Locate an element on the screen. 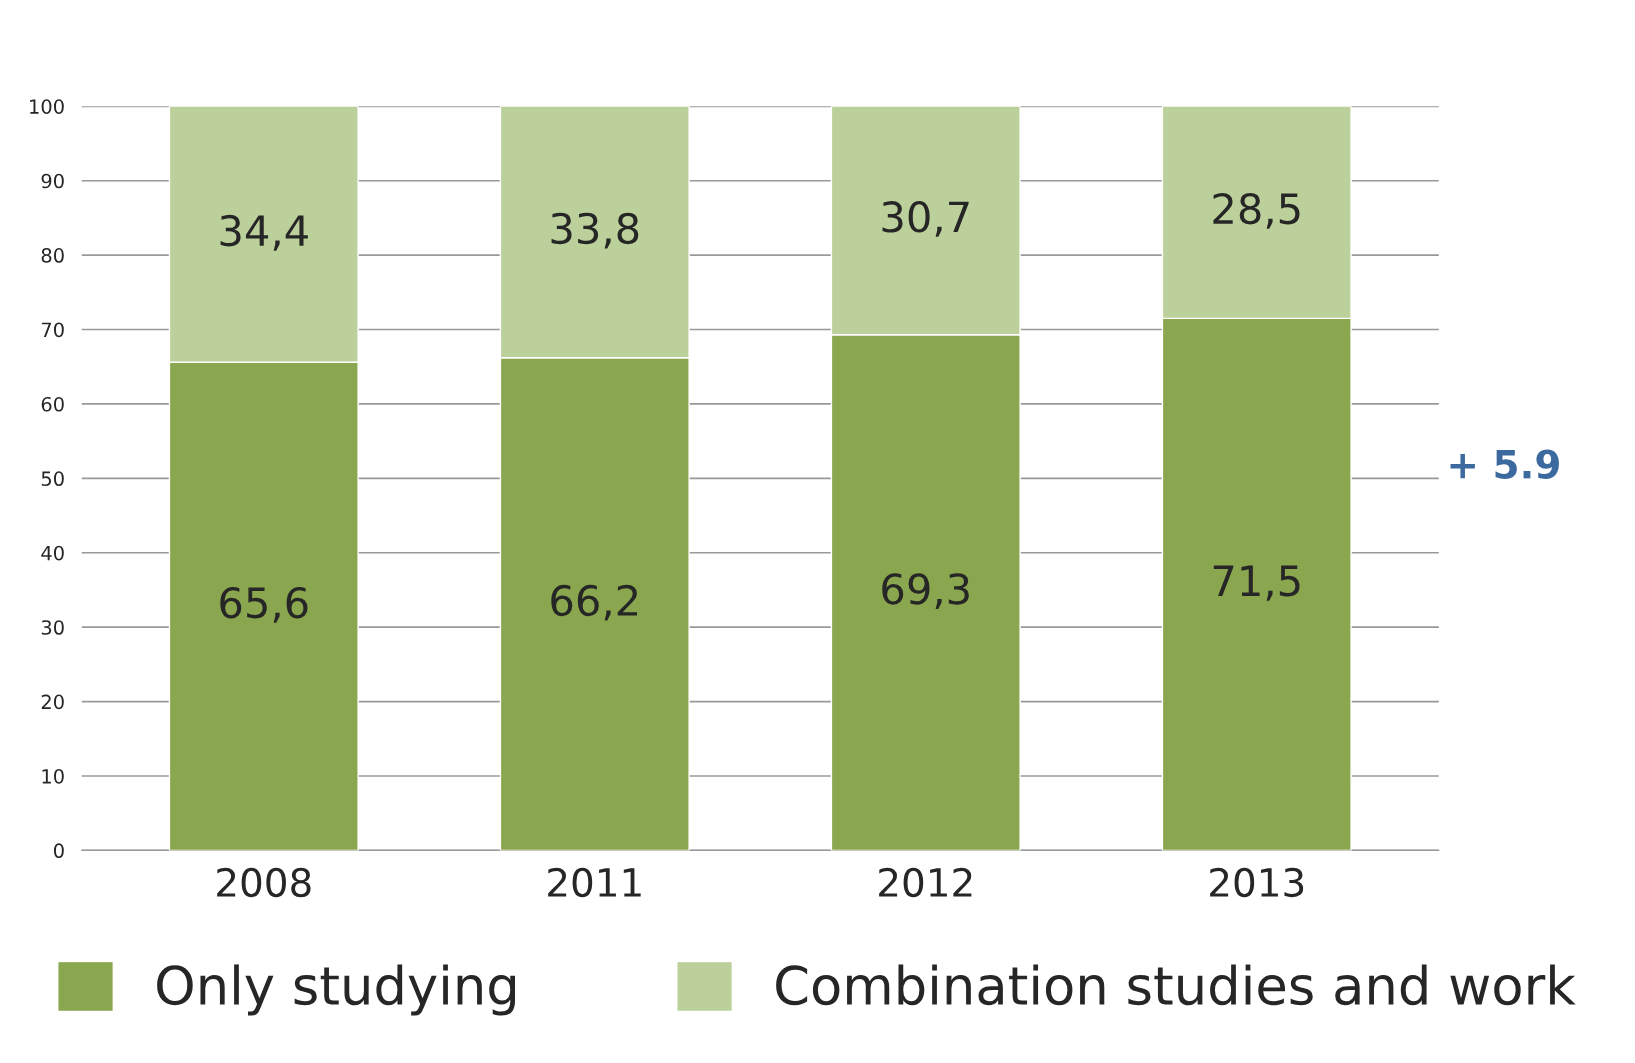 This screenshot has height=1063, width=1635. y-tick-label: 50 is located at coordinates (52, 479).